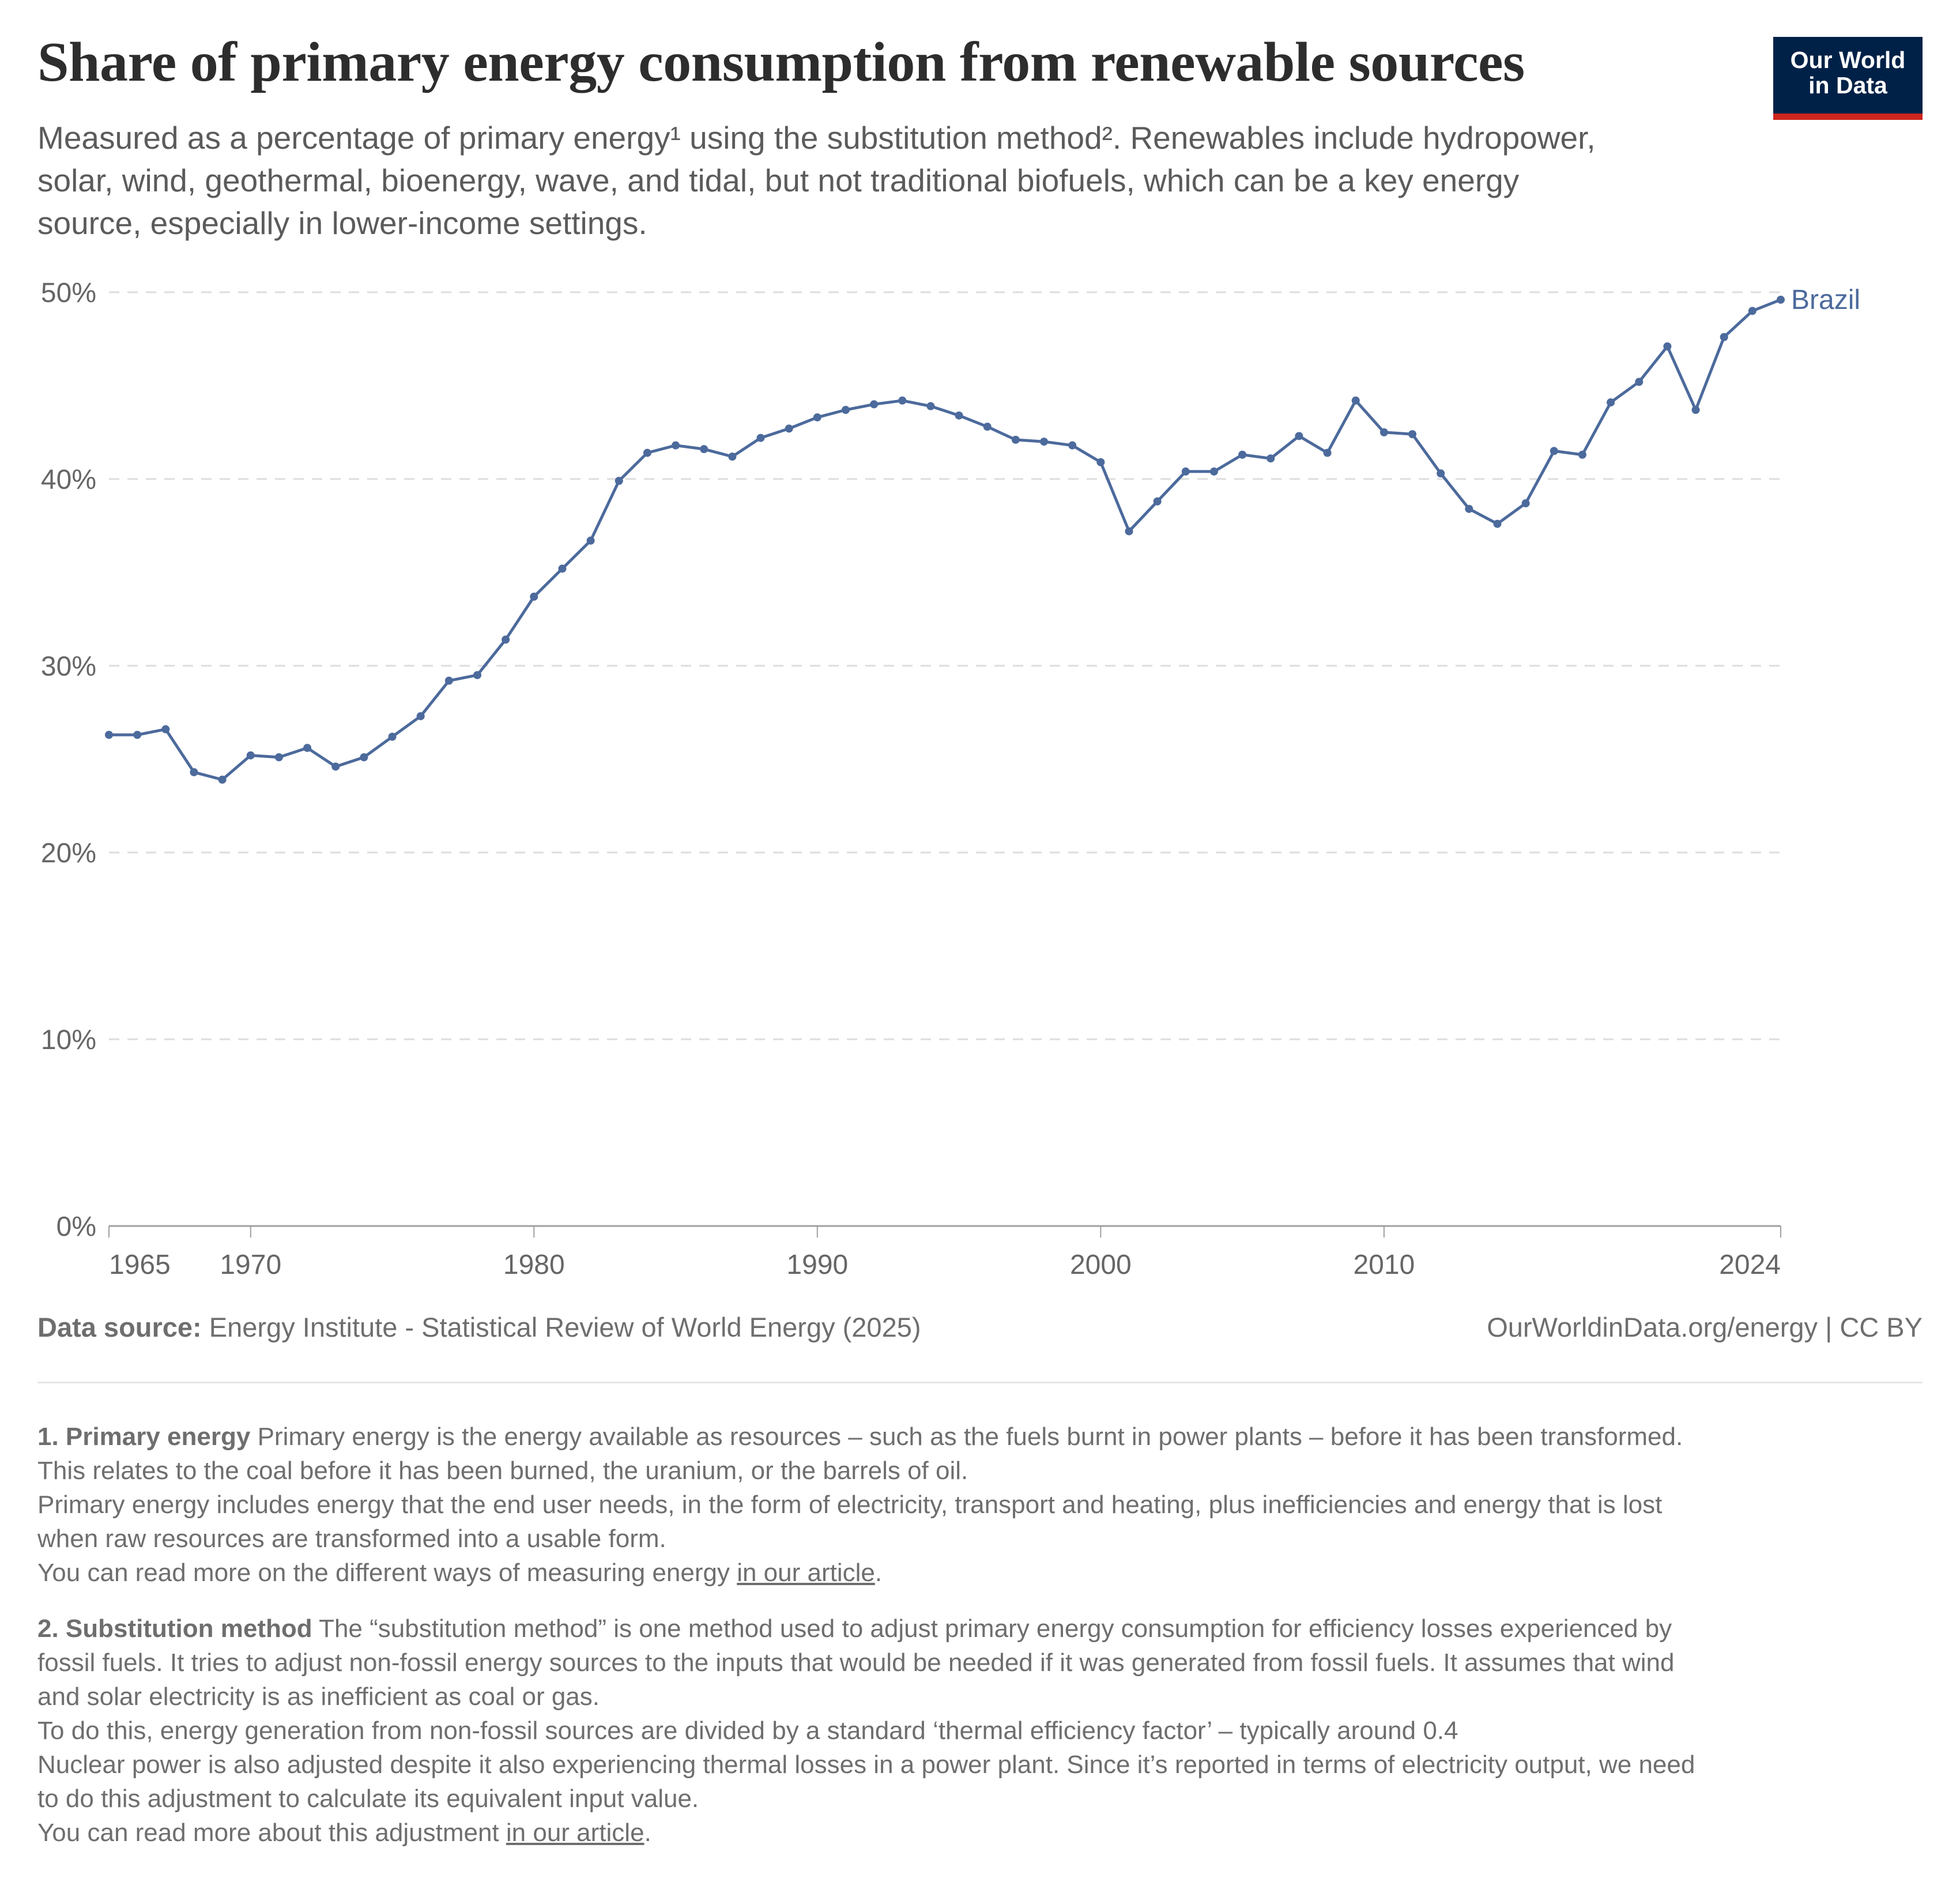 The image size is (1960, 1886). What do you see at coordinates (1705, 1327) in the screenshot?
I see `credit-link: OurWorldinData.org/energy | CC BY` at bounding box center [1705, 1327].